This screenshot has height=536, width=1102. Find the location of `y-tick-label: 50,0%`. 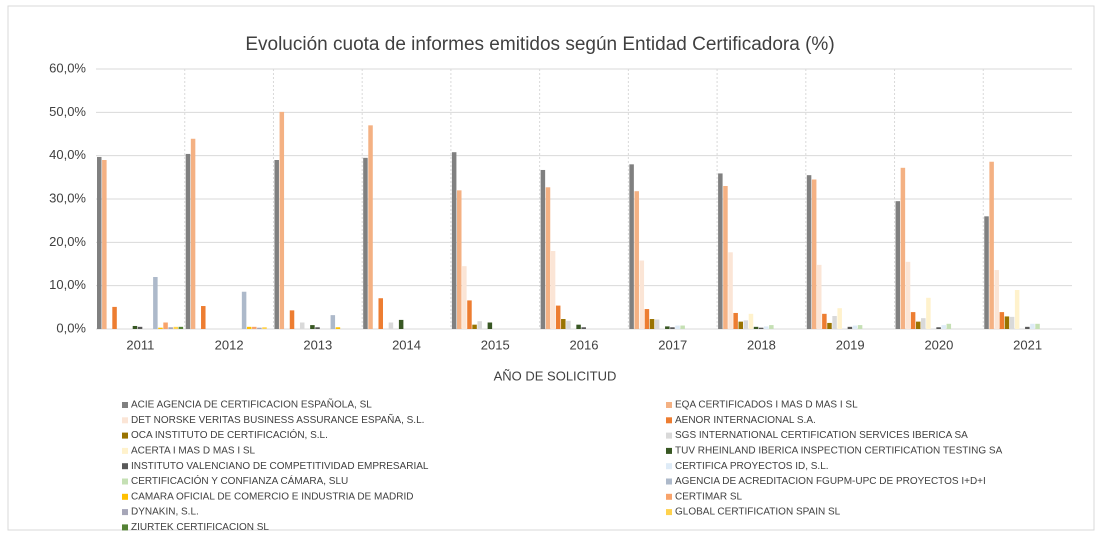

y-tick-label: 50,0% is located at coordinates (67, 111).